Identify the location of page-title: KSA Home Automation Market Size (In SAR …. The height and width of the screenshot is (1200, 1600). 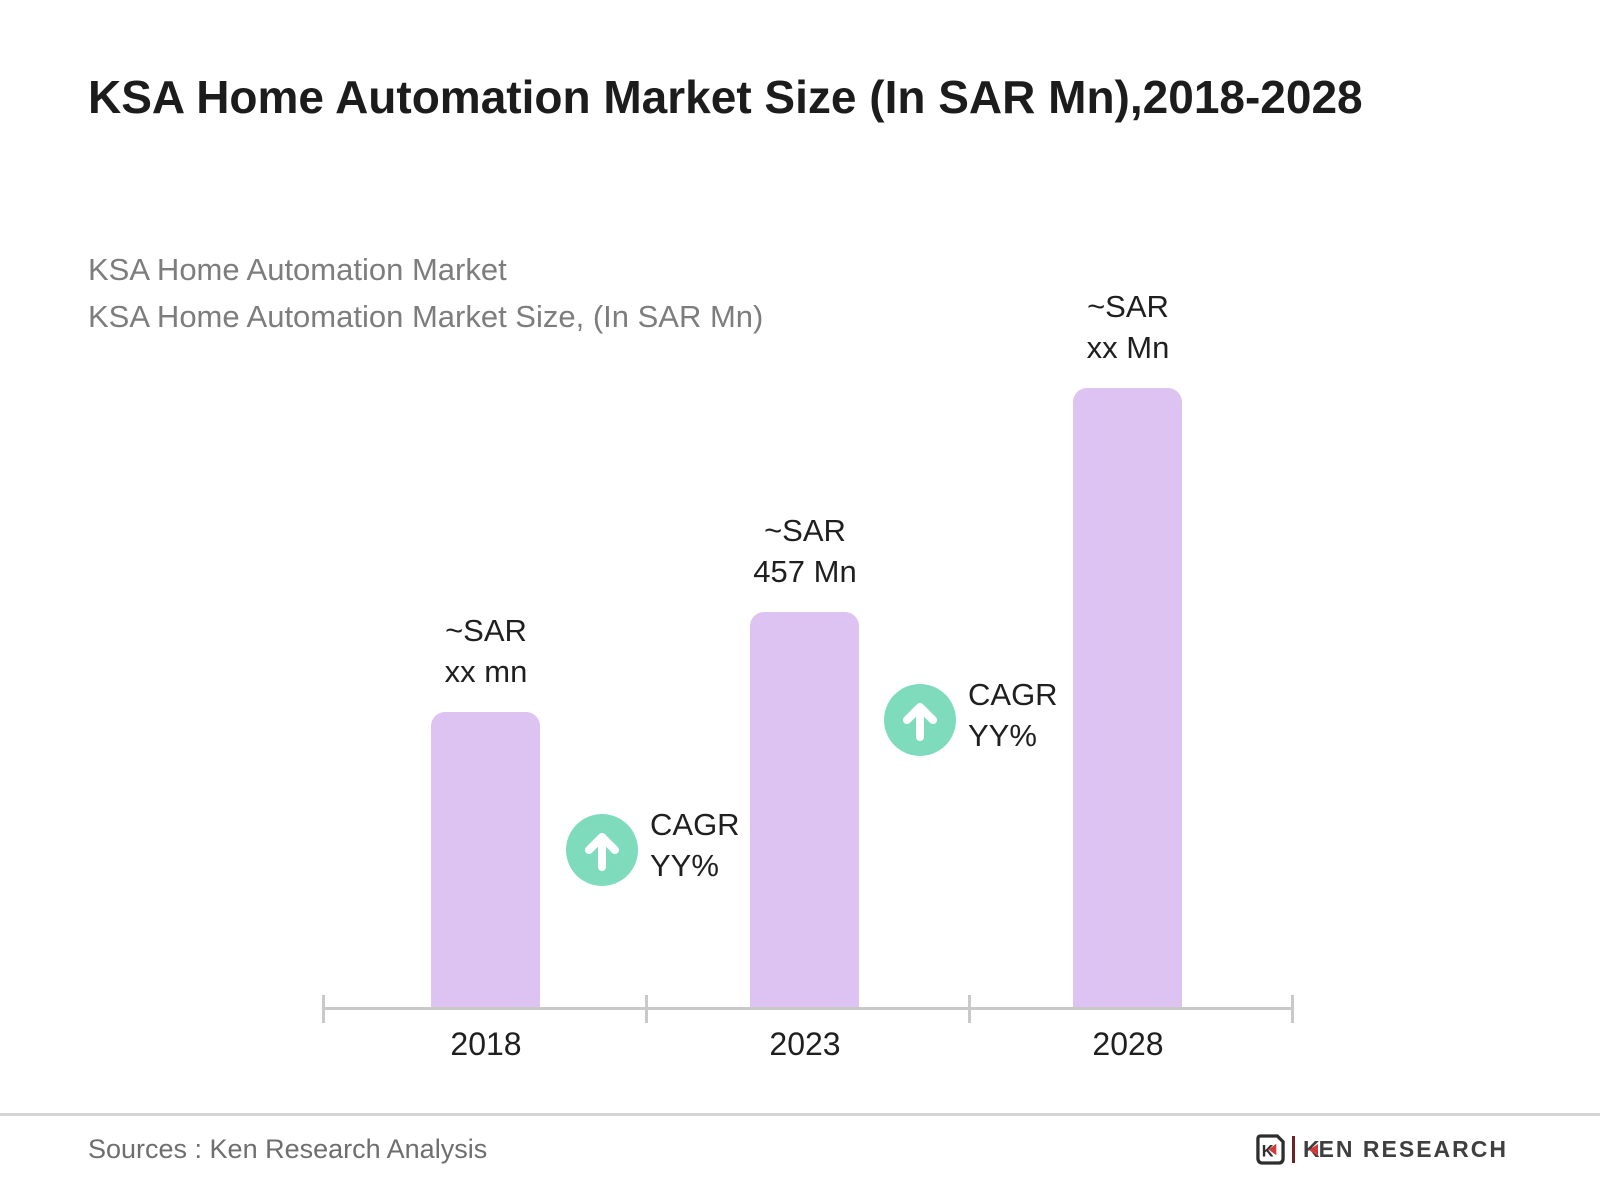
(725, 97).